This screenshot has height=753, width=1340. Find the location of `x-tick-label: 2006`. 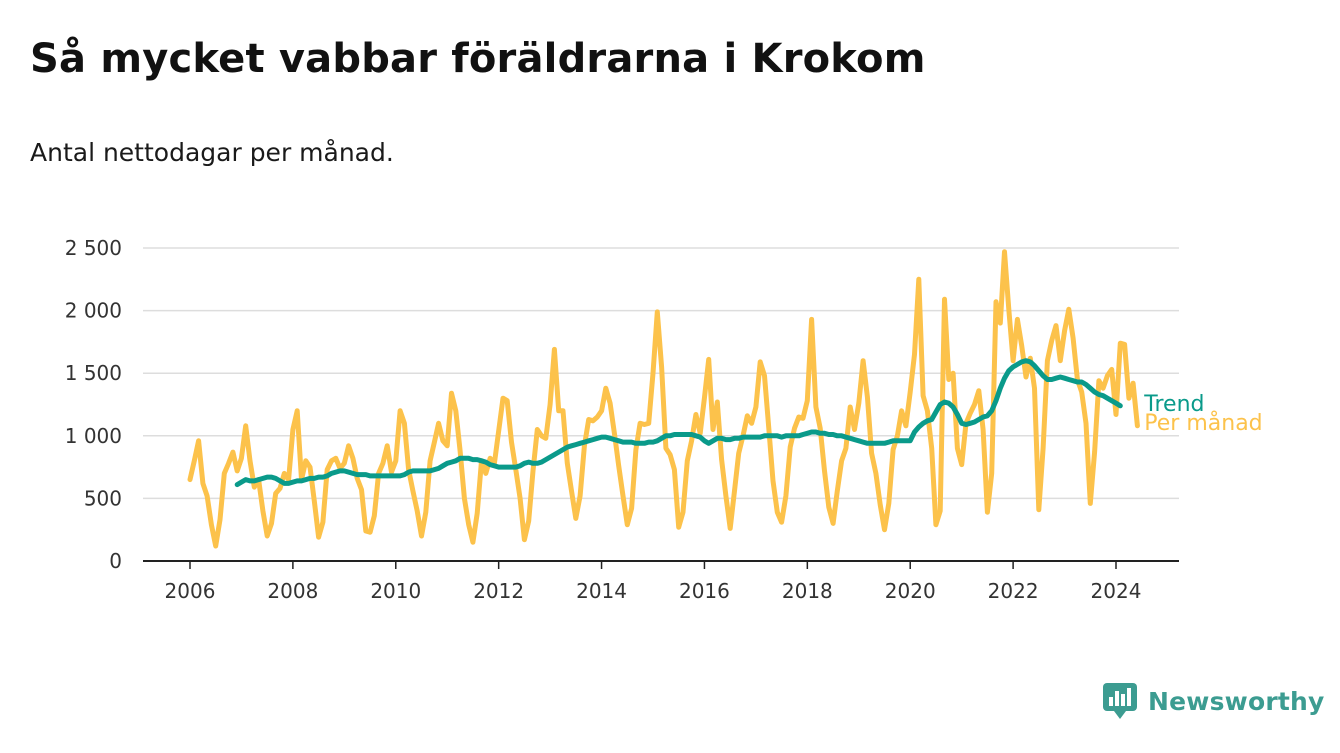

x-tick-label: 2006 is located at coordinates (190, 591).